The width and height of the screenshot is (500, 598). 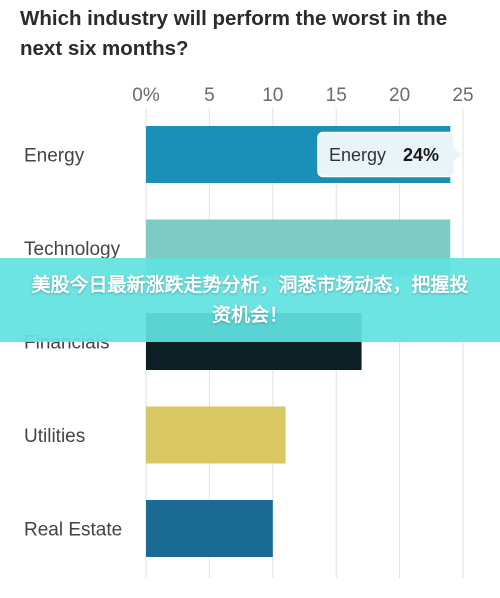 What do you see at coordinates (462, 95) in the screenshot?
I see `x-tick-label: 25` at bounding box center [462, 95].